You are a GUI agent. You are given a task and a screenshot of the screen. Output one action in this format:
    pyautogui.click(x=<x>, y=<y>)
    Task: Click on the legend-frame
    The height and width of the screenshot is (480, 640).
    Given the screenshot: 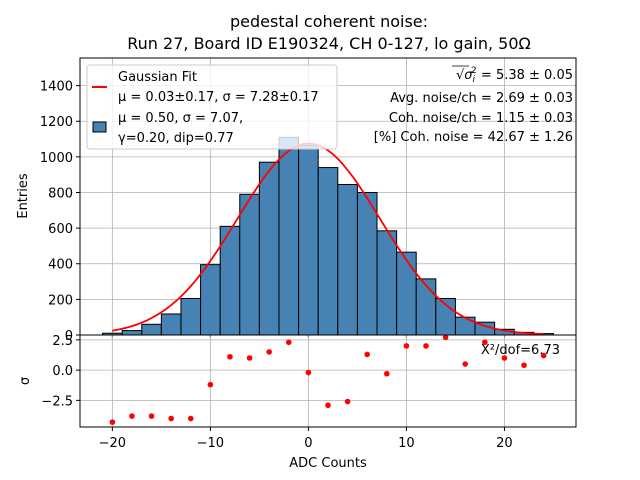 What is the action you would take?
    pyautogui.click(x=212, y=107)
    